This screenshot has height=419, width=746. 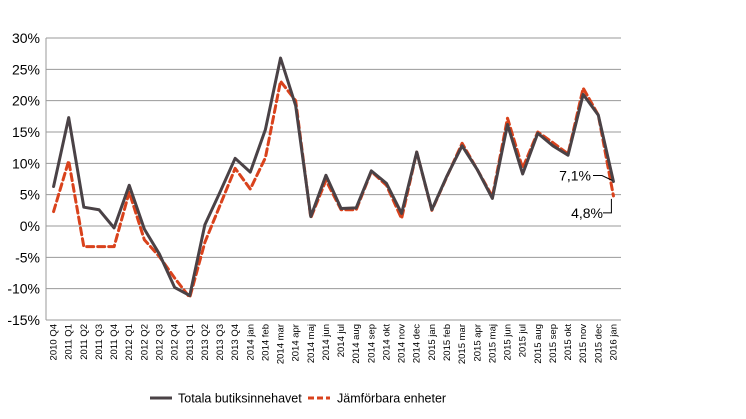 I want to click on x-tick-label: 2015 nov, so click(x=583, y=343).